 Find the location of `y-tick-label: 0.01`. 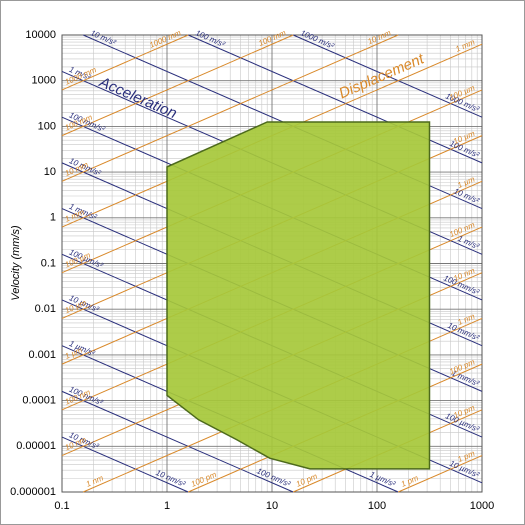

y-tick-label: 0.01 is located at coordinates (45, 309).